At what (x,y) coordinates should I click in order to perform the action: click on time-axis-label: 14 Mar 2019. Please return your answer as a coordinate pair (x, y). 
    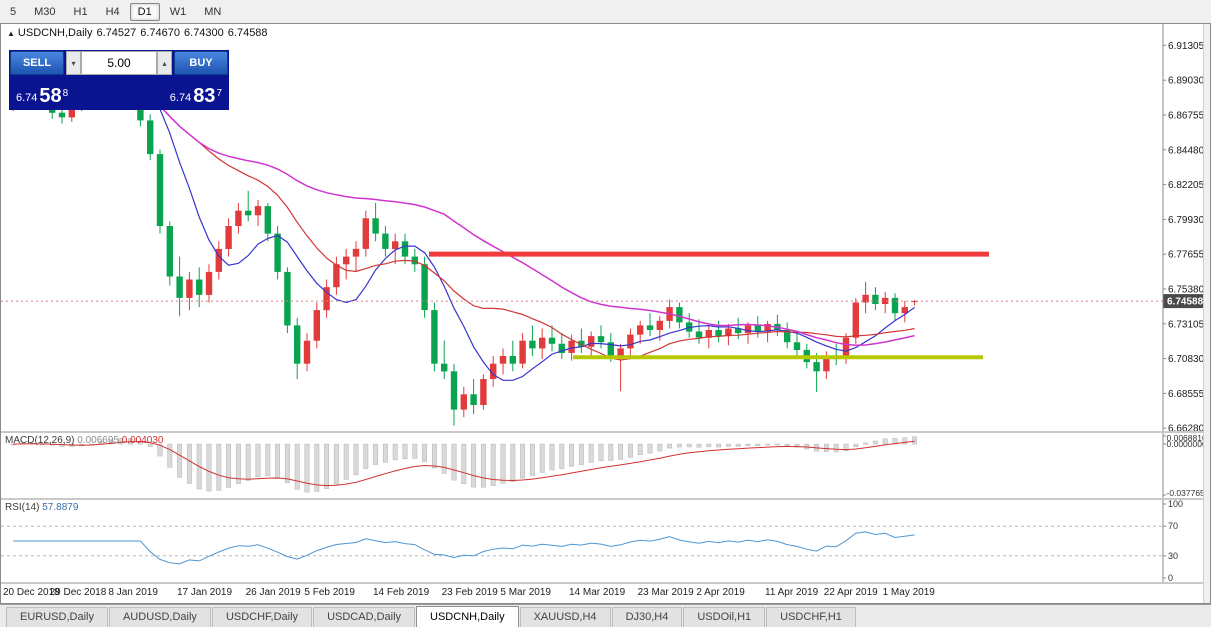
    Looking at the image, I should click on (597, 592).